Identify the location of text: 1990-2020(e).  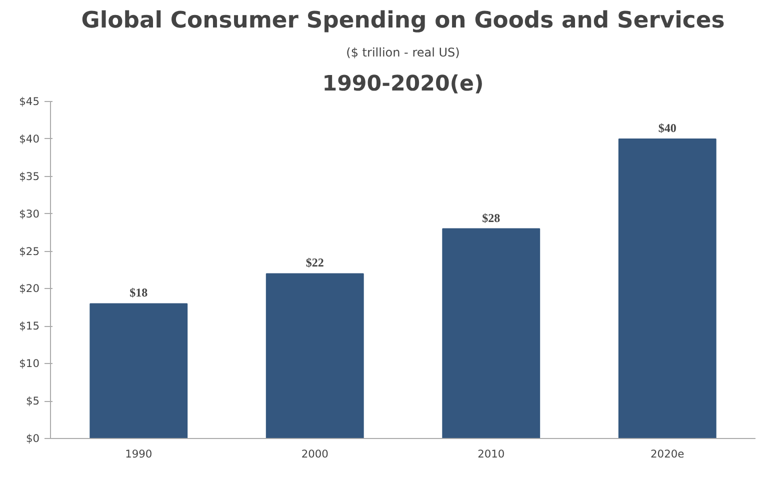
(403, 84).